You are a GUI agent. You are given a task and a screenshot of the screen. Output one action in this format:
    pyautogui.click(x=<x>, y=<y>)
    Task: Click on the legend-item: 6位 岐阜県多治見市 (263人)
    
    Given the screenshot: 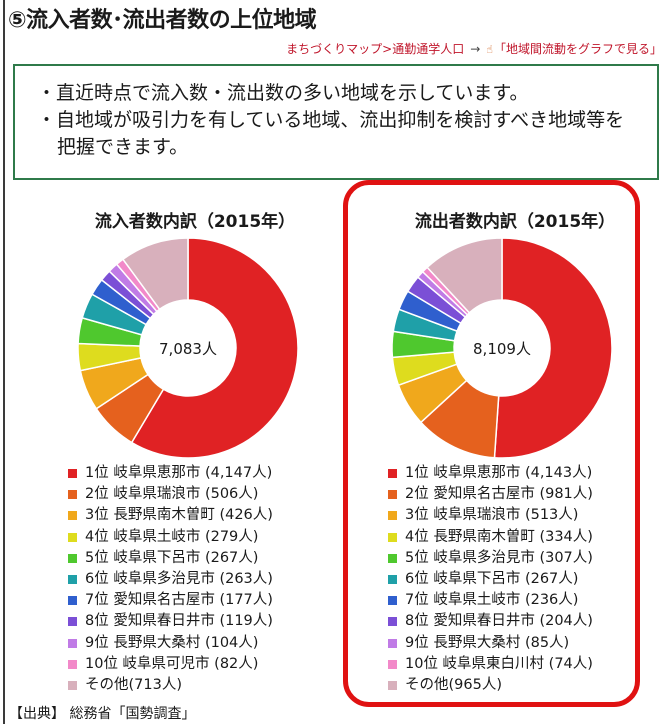 What is the action you would take?
    pyautogui.click(x=170, y=579)
    